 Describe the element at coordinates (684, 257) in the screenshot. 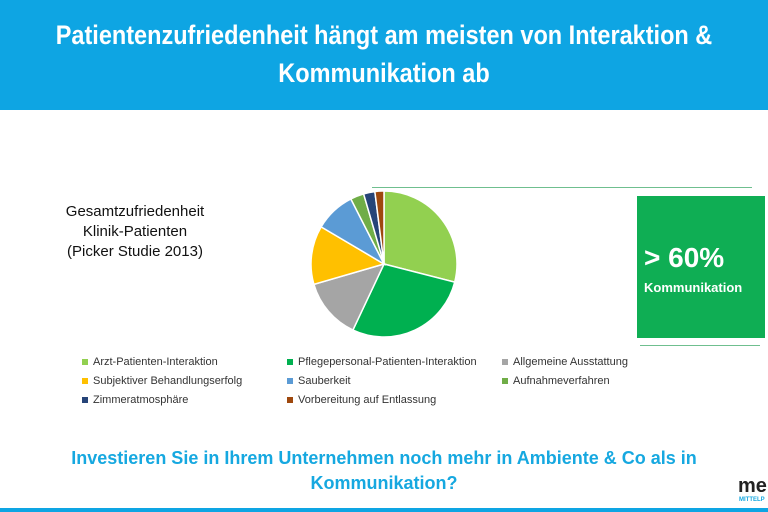

I see `highlight-value: > 60%` at that location.